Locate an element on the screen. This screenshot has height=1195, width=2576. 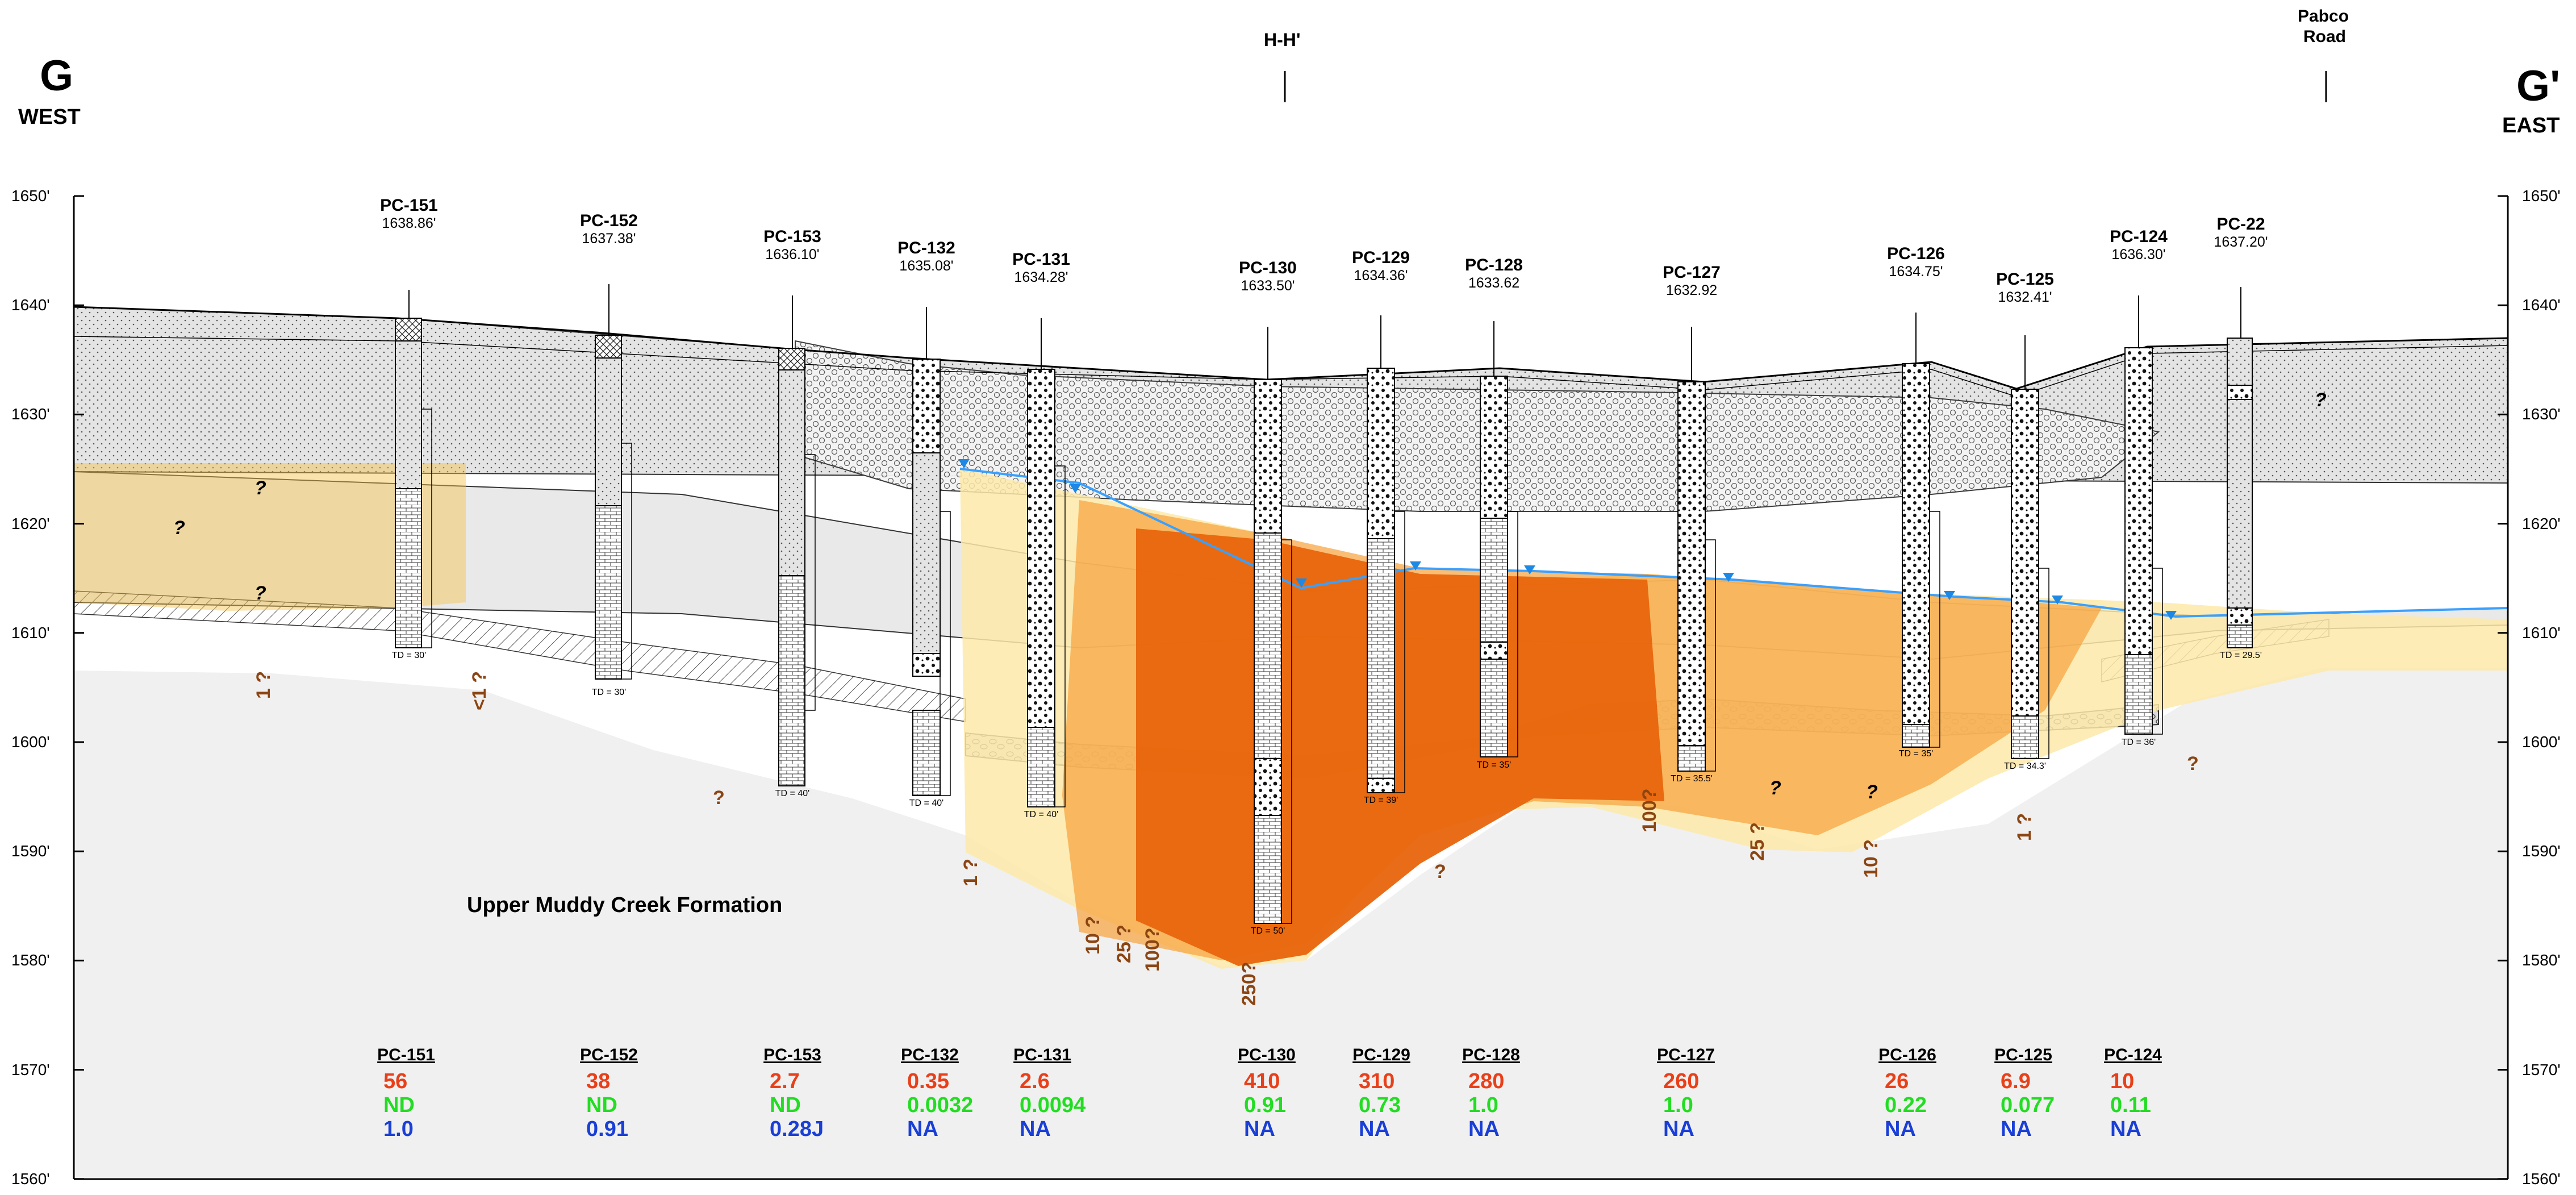
well-elevation: 1638.86' is located at coordinates (409, 223).